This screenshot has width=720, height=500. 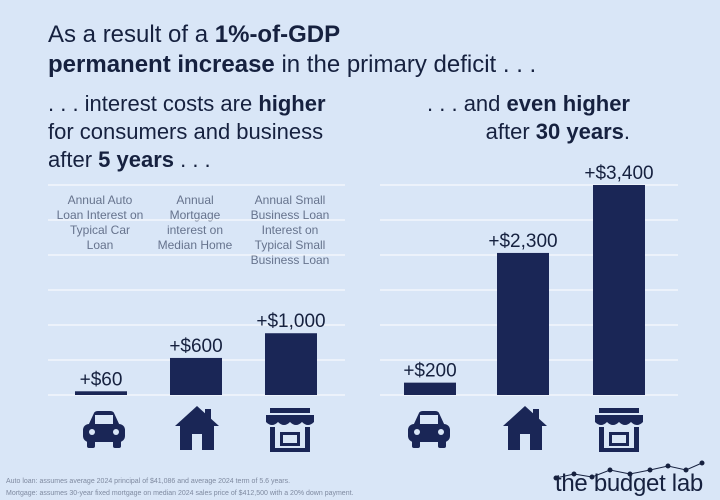 What do you see at coordinates (195, 222) in the screenshot?
I see `category-label-mortgage: Annual Mortgage interest on Median Home` at bounding box center [195, 222].